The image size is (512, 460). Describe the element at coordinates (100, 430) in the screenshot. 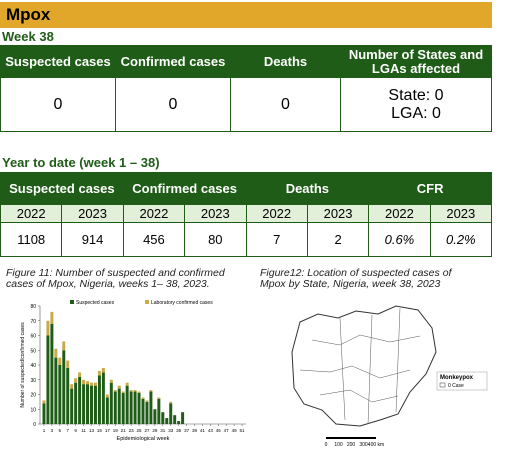

I see `x-tick-label: 15` at that location.